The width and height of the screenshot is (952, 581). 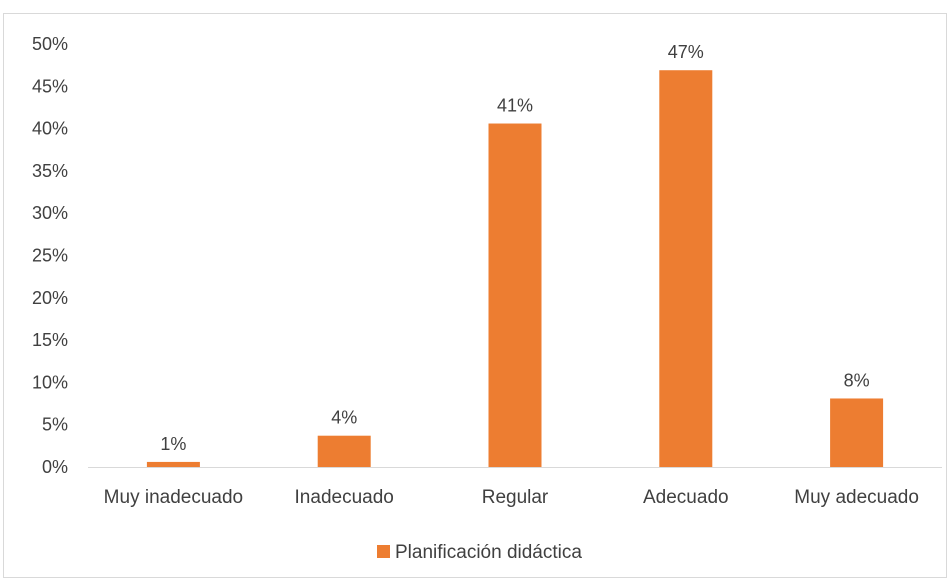 I want to click on data-label: 41%, so click(x=515, y=106).